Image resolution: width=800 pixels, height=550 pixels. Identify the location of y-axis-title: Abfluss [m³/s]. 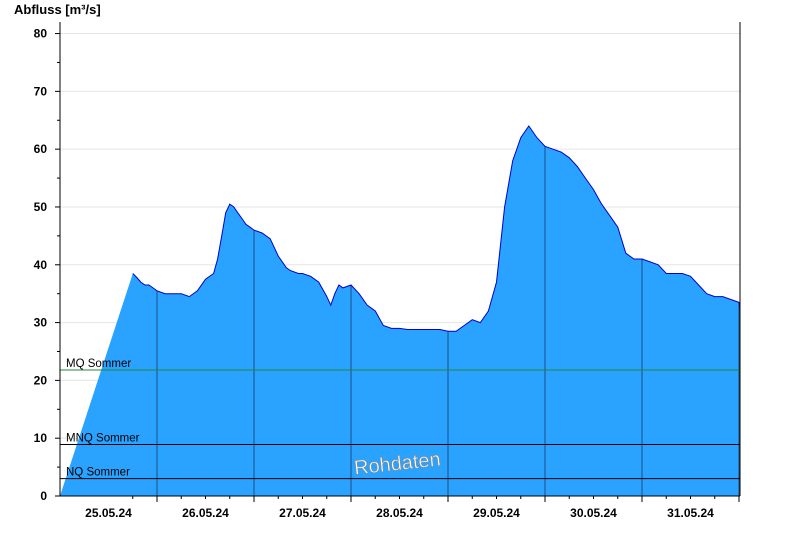
(57, 9).